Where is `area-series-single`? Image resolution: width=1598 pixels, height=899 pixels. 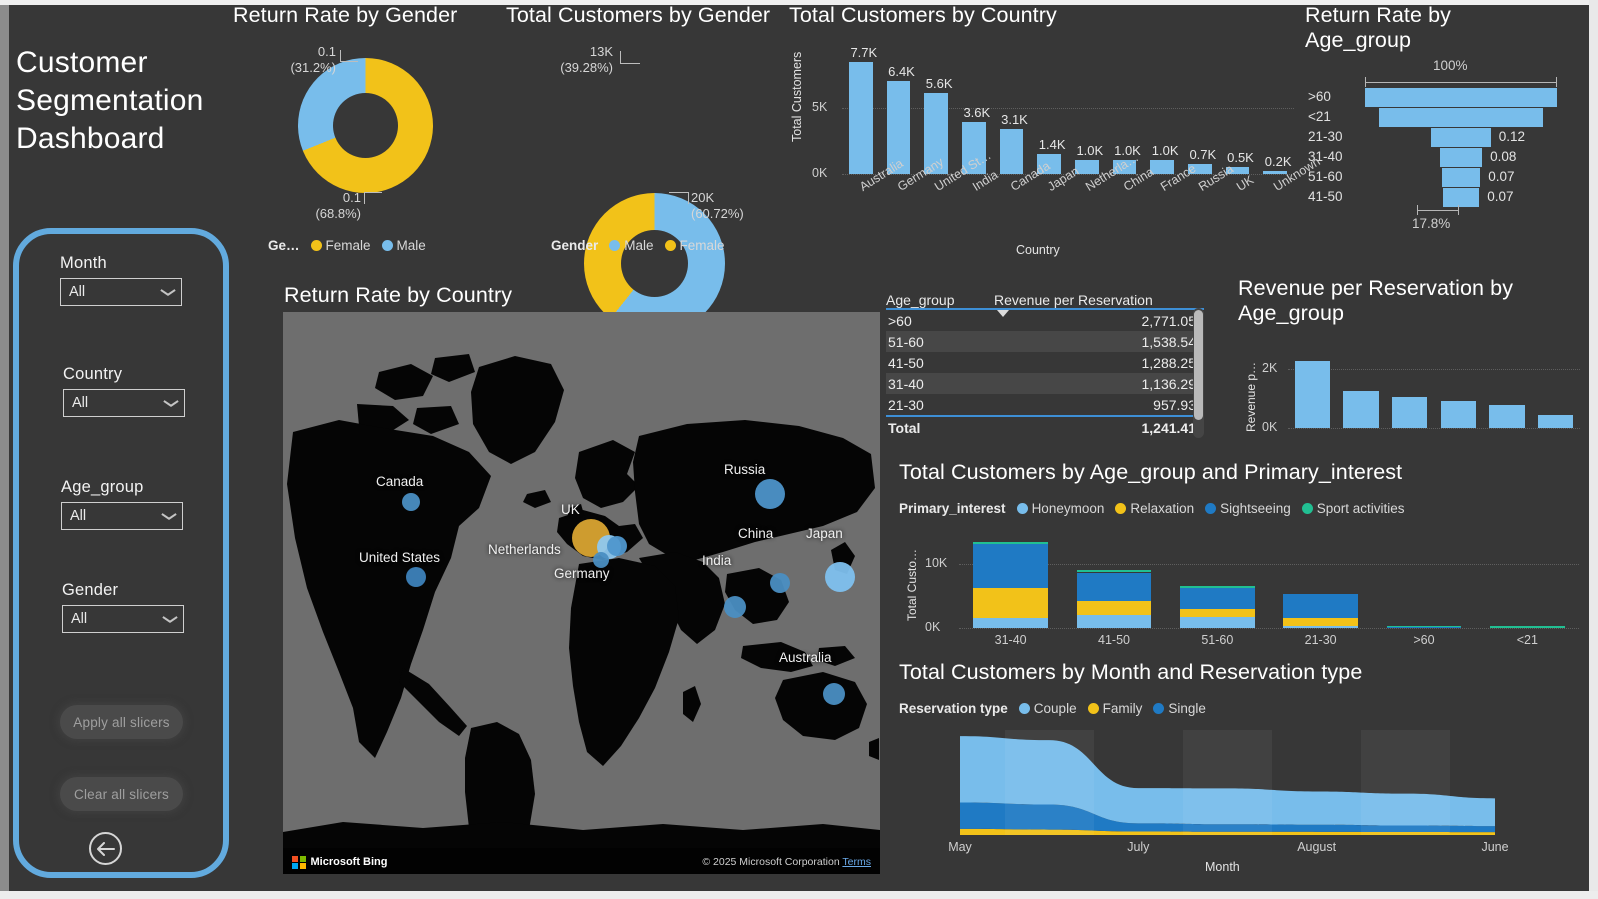 area-series-single is located at coordinates (1227, 817).